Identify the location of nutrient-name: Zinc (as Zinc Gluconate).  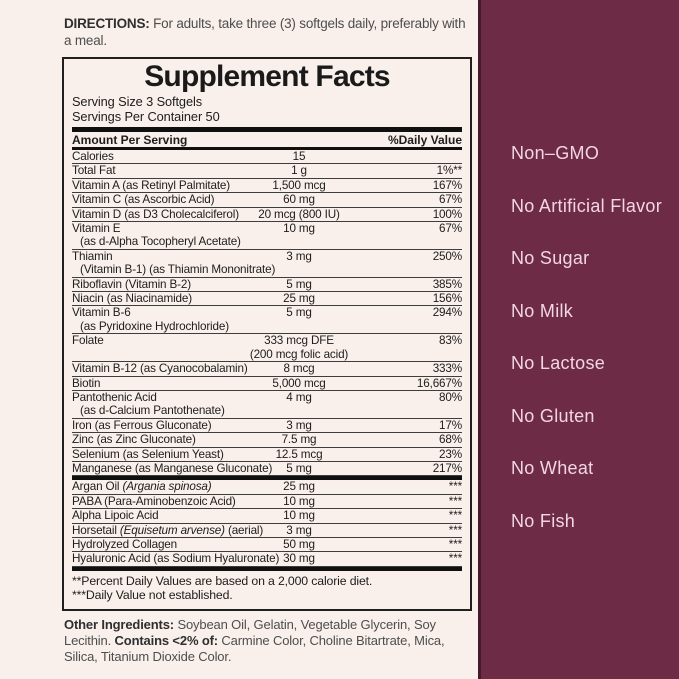
(148, 439).